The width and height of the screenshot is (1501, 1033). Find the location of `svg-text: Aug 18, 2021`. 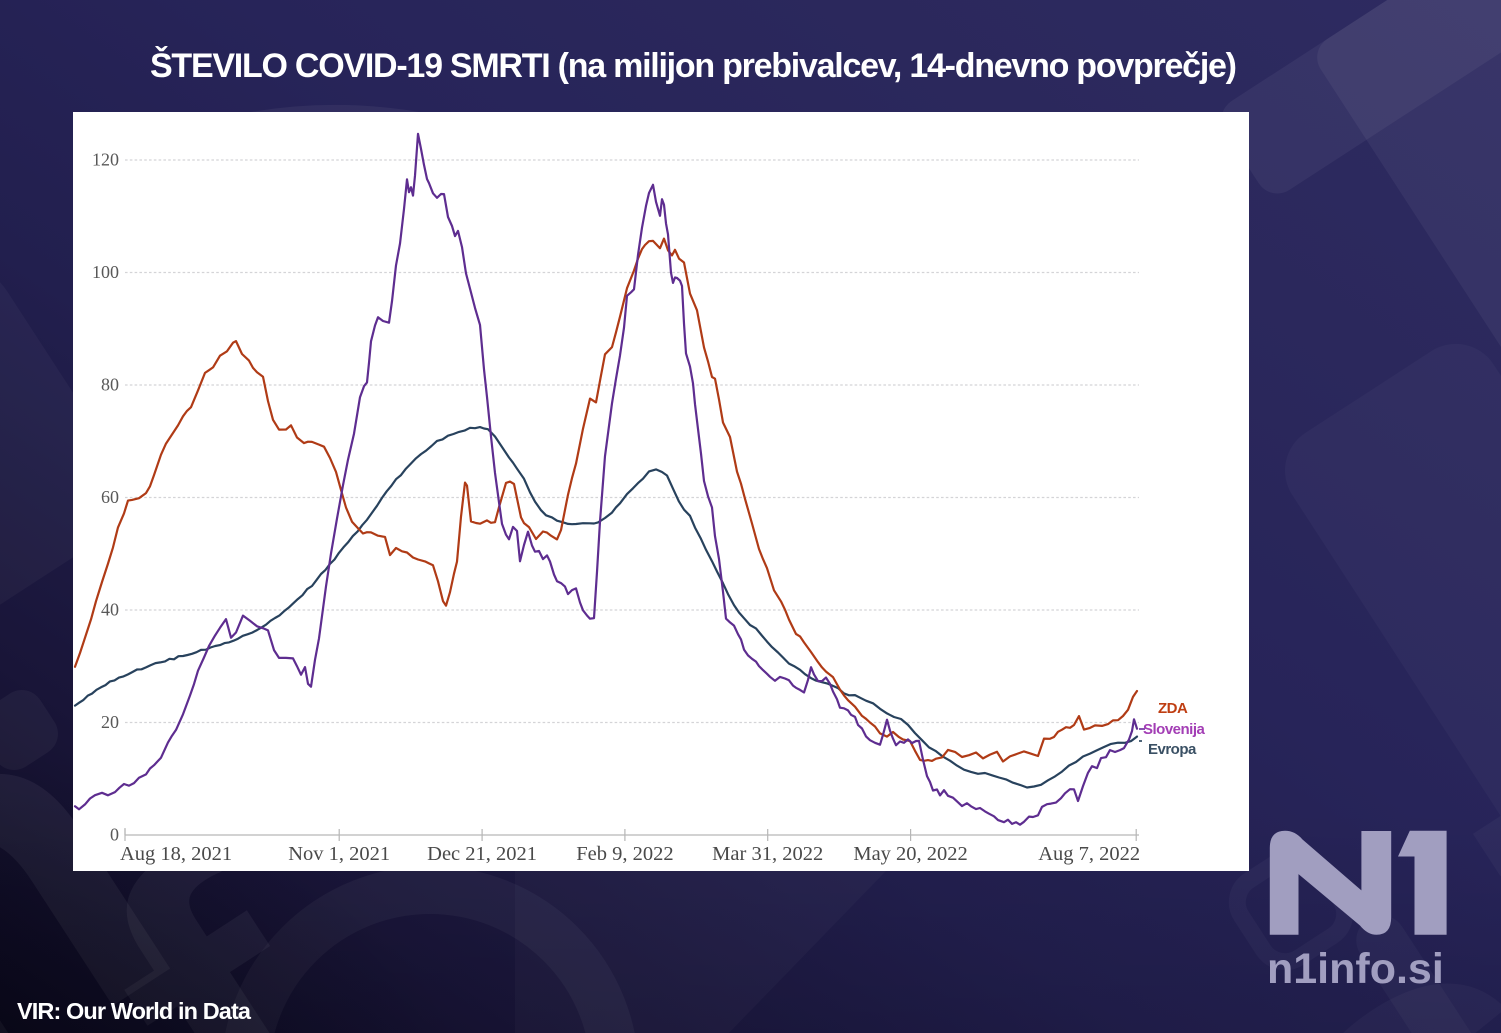

svg-text: Aug 18, 2021 is located at coordinates (176, 854).